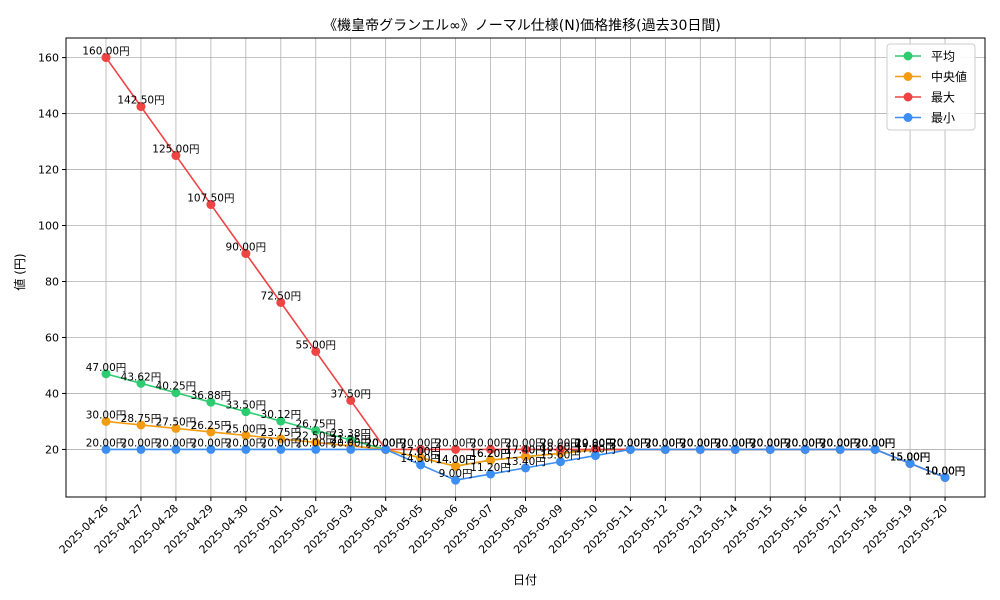 The width and height of the screenshot is (1000, 600). I want to click on data-label: 36.88円, so click(211, 396).